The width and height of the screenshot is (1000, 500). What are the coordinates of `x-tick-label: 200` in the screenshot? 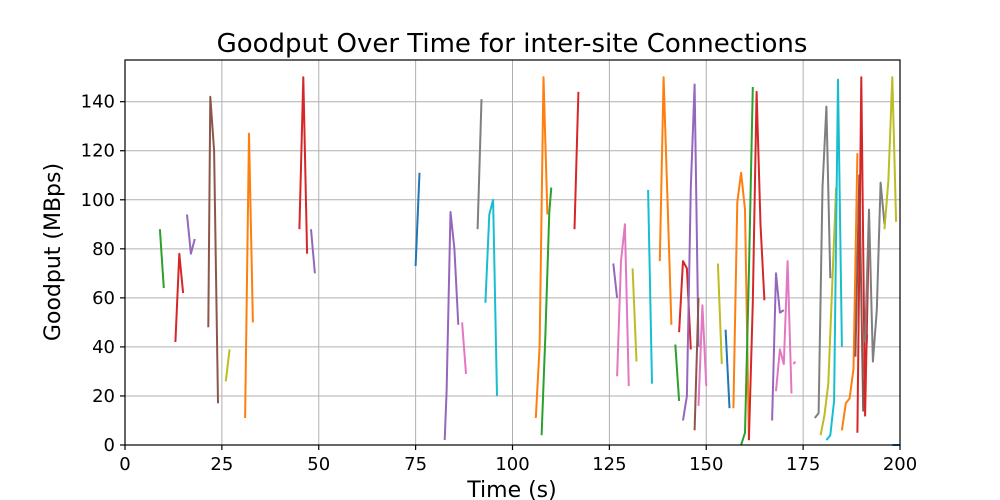 It's located at (900, 464).